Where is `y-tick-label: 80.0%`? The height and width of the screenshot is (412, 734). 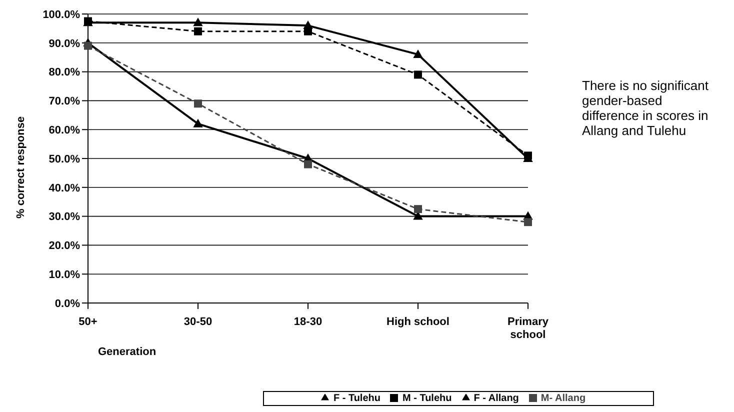
y-tick-label: 80.0% is located at coordinates (64, 72).